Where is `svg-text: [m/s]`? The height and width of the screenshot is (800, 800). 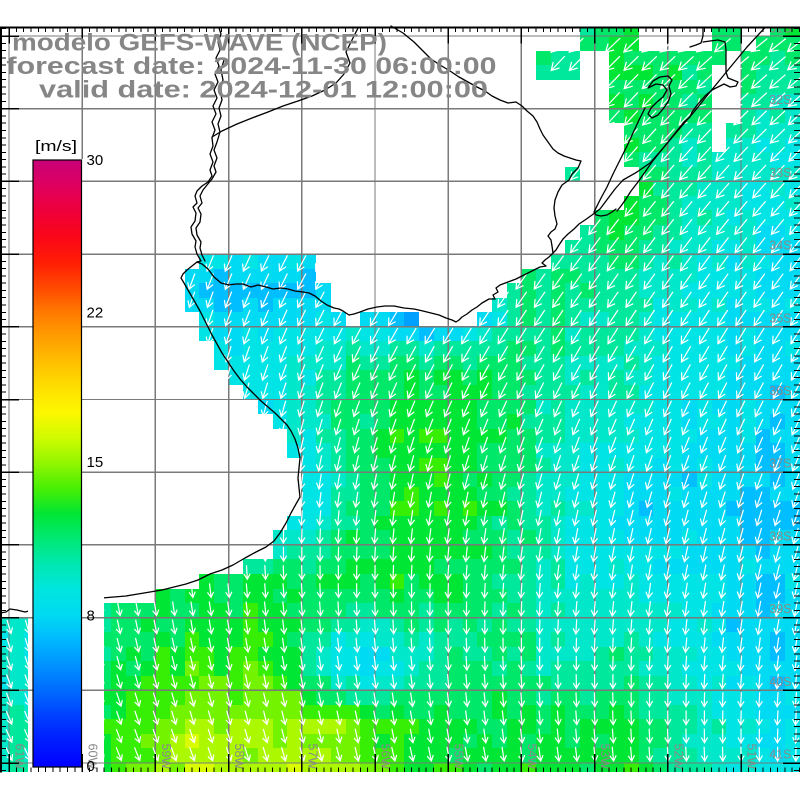 svg-text: [m/s] is located at coordinates (56, 146).